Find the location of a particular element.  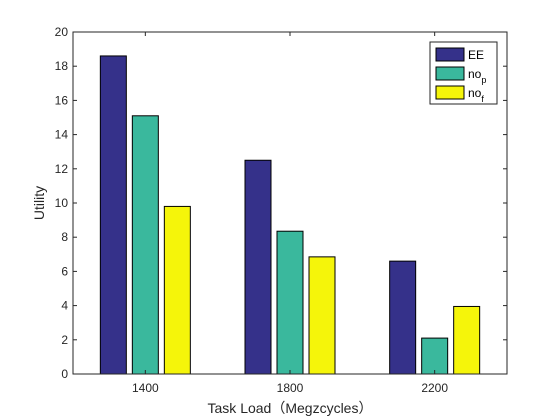

y-tick-label-4: 4 is located at coordinates (64, 306).